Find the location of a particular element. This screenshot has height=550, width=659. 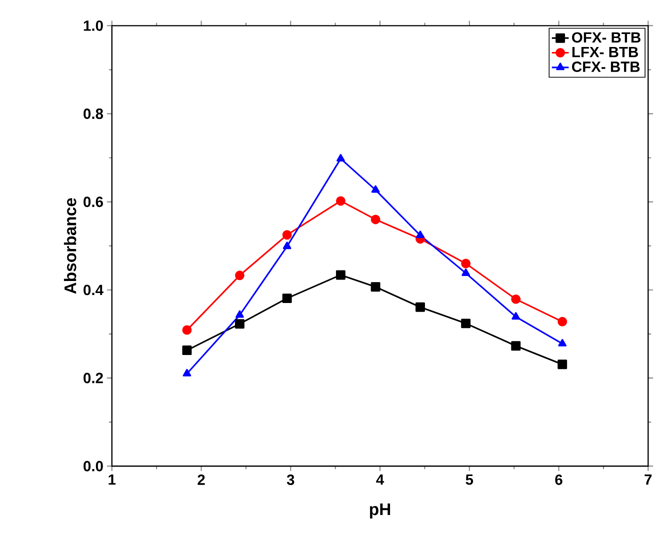

y-tick-label: 0.8 is located at coordinates (94, 113).